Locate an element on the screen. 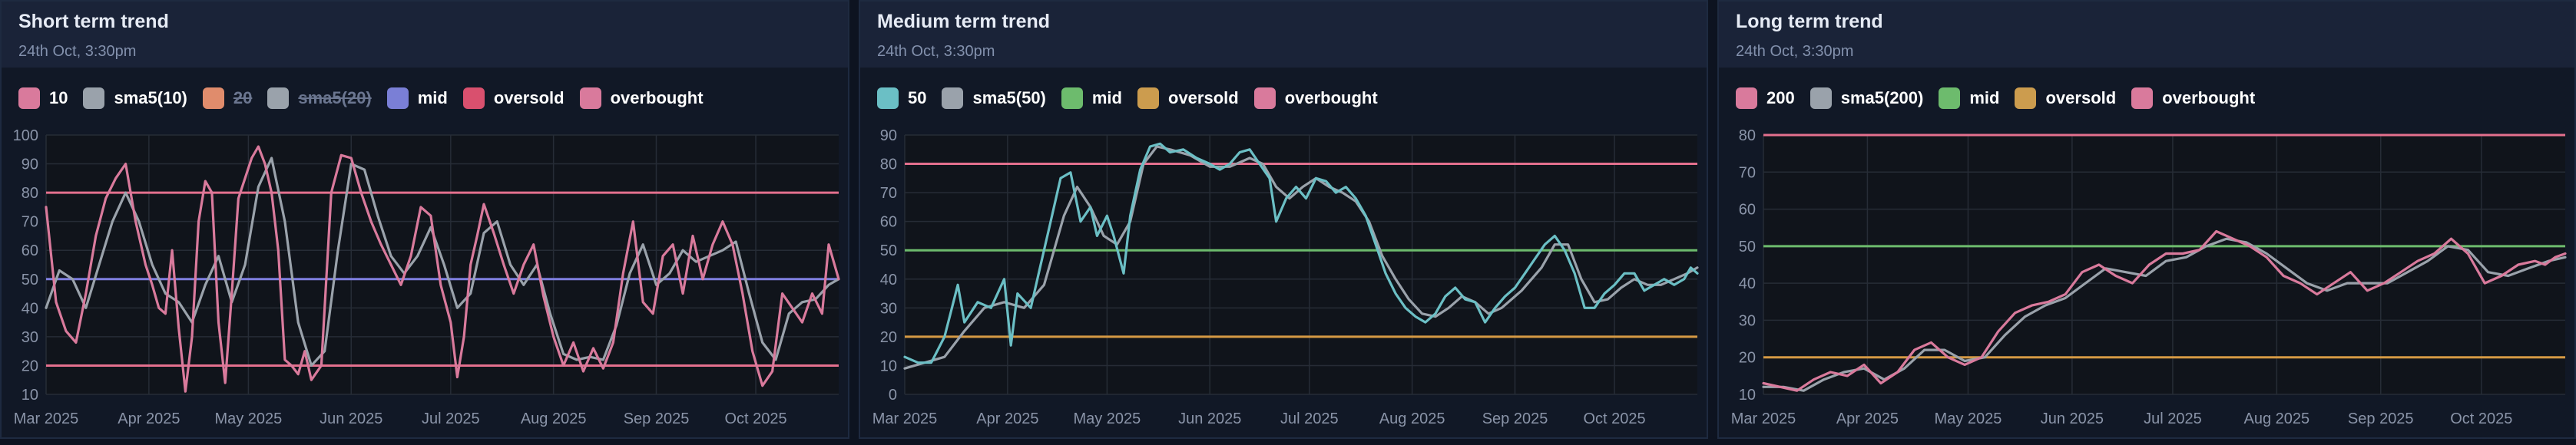 The width and height of the screenshot is (2576, 445). legend-label: sma5(200) is located at coordinates (1882, 98).